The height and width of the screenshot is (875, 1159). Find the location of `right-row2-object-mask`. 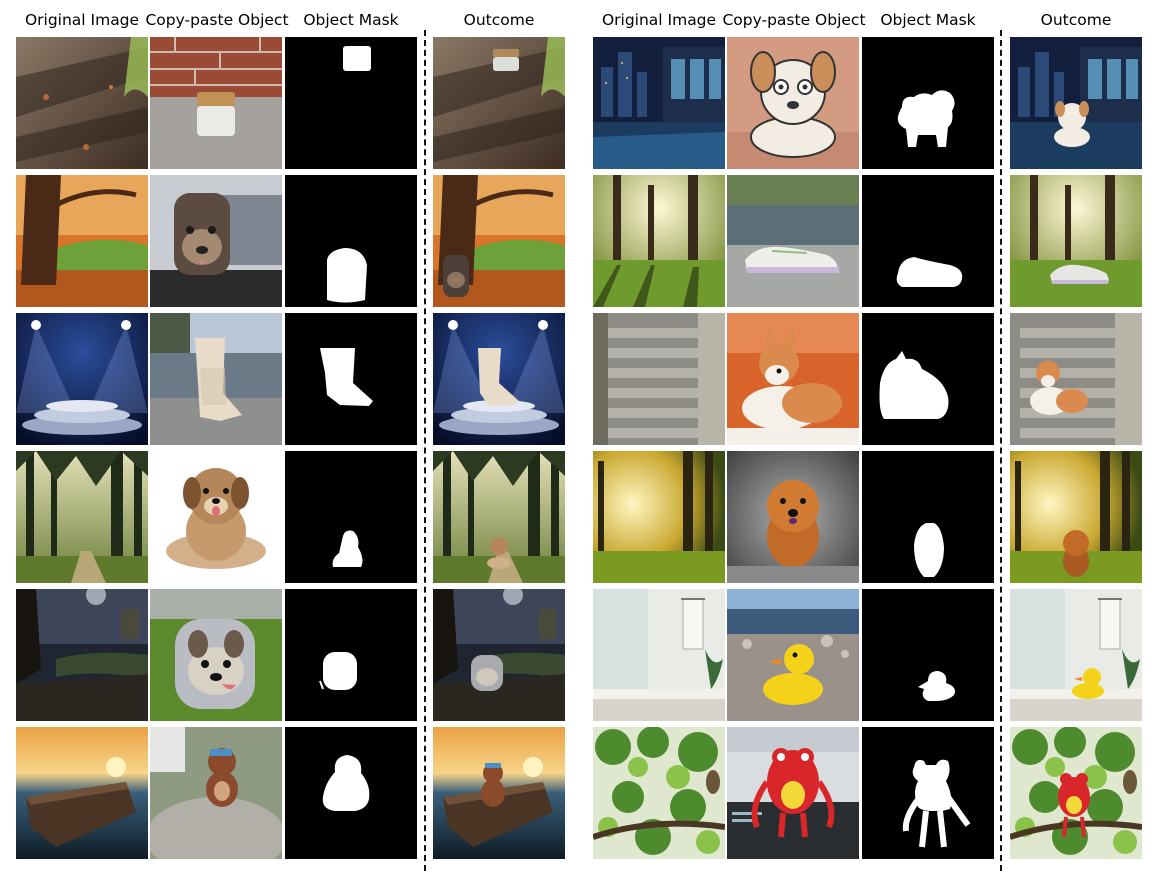

right-row2-object-mask is located at coordinates (928, 241).